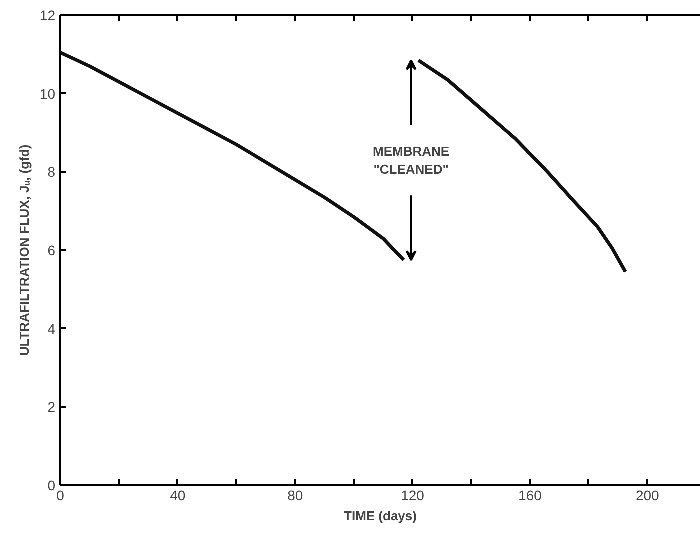 This screenshot has height=535, width=700. I want to click on y-tick-label: 4, so click(52, 328).